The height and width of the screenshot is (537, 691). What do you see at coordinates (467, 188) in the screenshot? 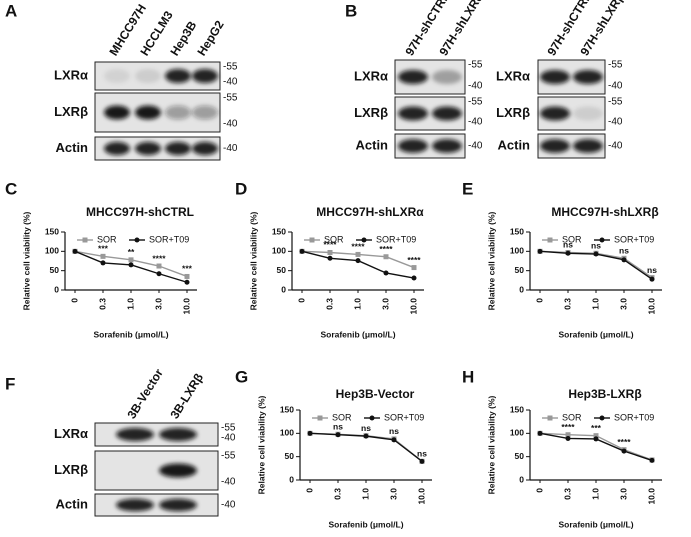
I see `panel-label: E` at bounding box center [467, 188].